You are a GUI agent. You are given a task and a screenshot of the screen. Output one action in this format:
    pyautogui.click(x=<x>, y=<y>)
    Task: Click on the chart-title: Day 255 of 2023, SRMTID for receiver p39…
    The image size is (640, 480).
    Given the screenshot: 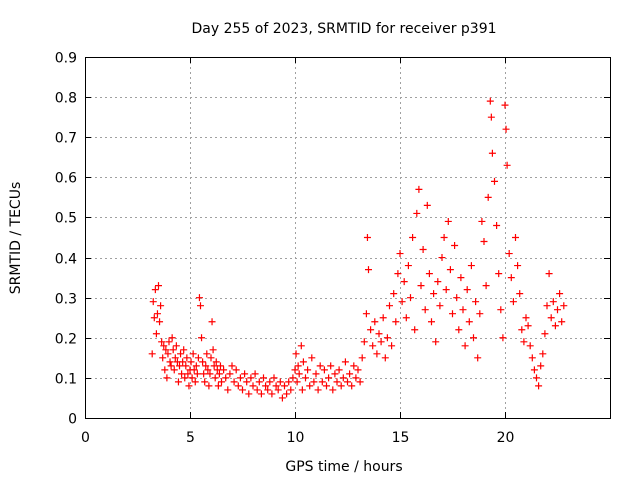 What is the action you would take?
    pyautogui.click(x=343, y=29)
    